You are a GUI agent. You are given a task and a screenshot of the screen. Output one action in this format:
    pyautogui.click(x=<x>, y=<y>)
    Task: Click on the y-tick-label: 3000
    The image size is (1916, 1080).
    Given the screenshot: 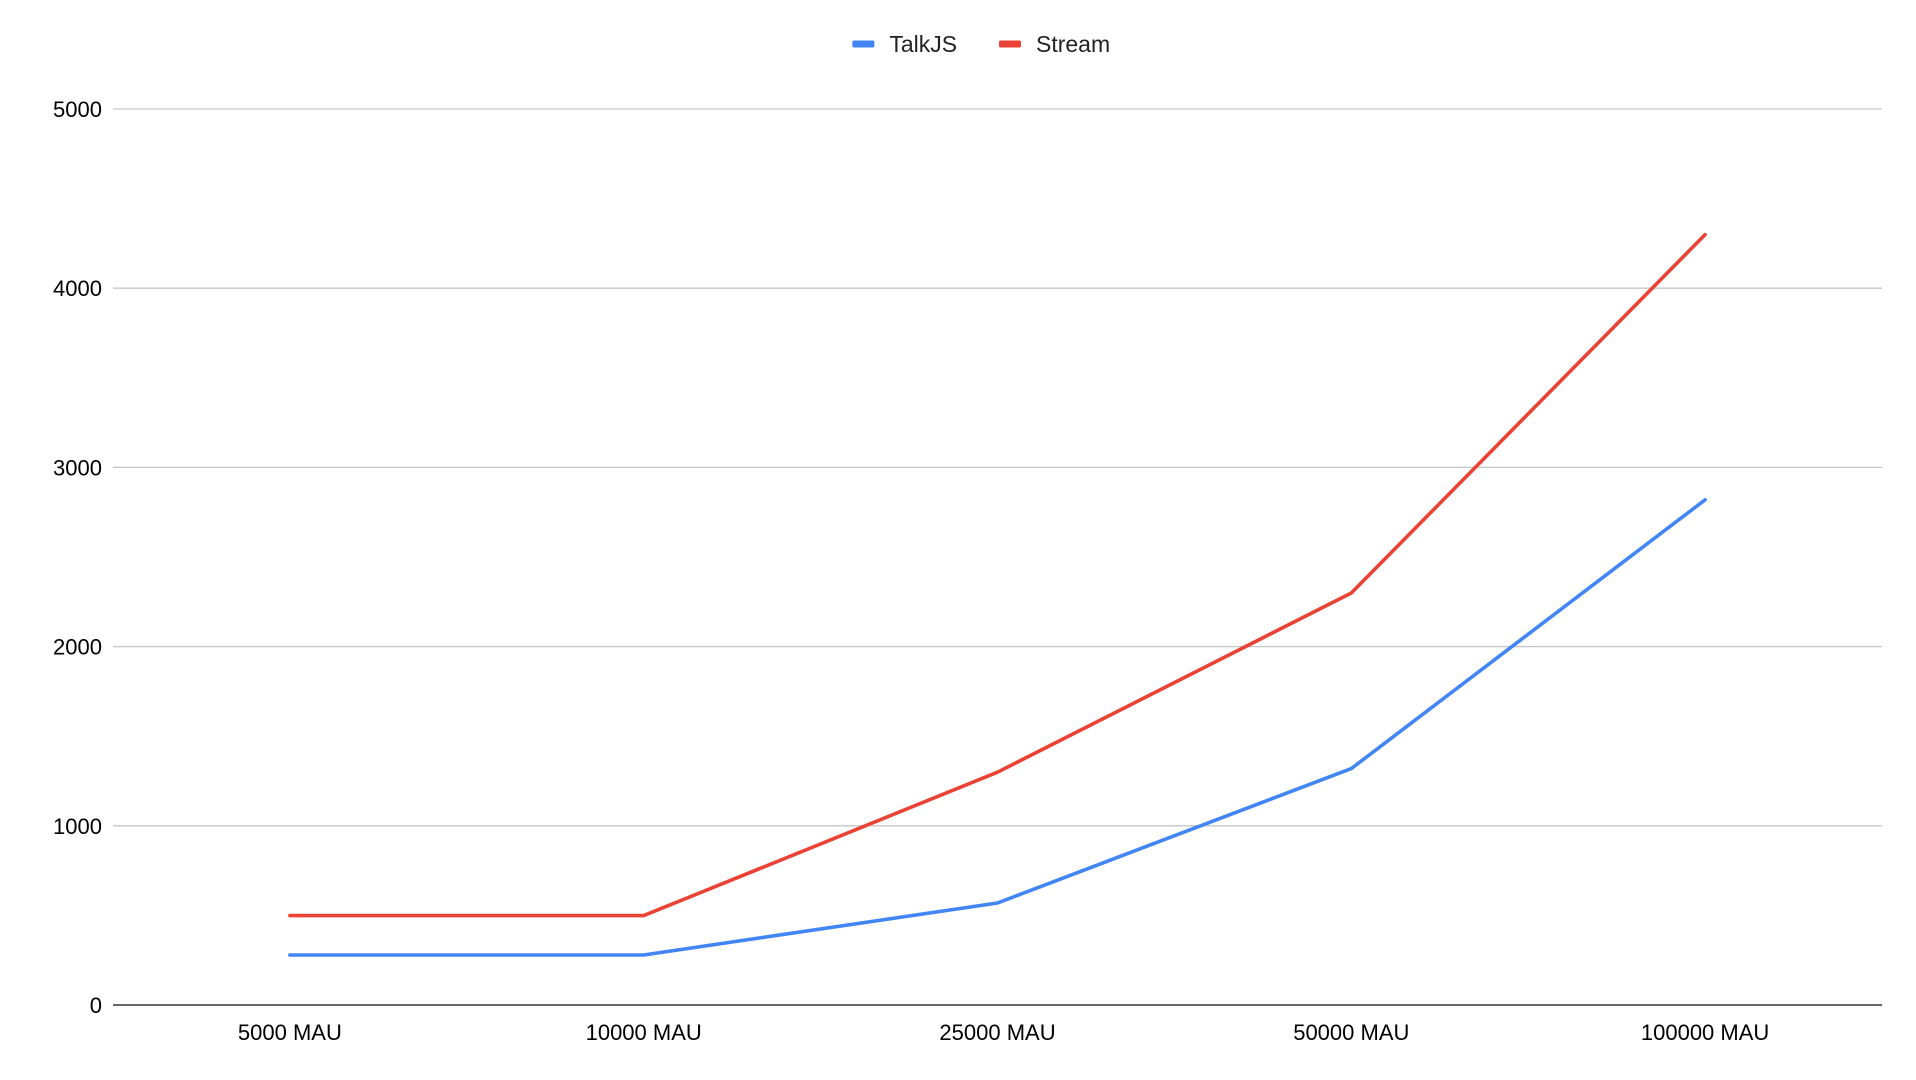 What is the action you would take?
    pyautogui.click(x=77, y=467)
    